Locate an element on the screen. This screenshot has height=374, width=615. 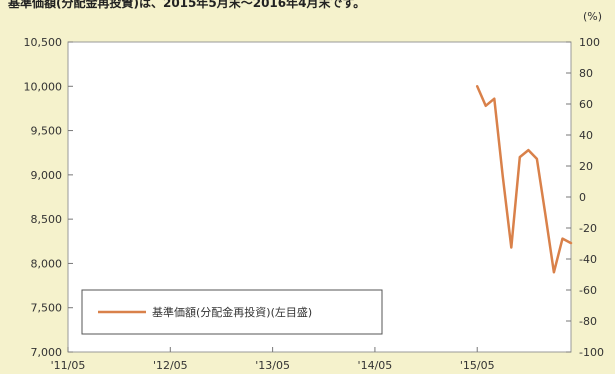
y-tick-label: 7,500 is located at coordinates (47, 308).